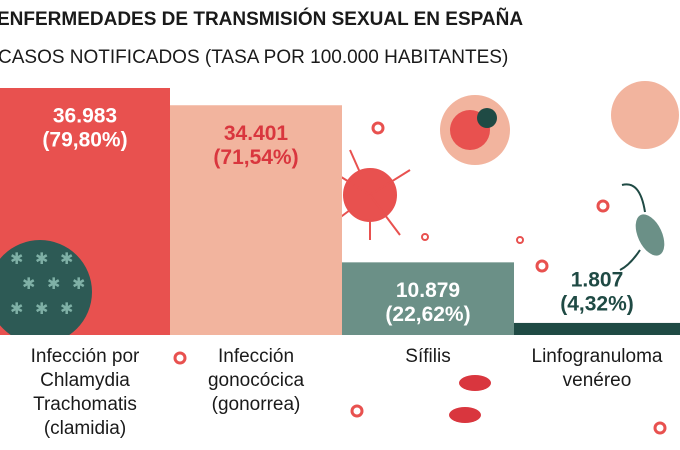  What do you see at coordinates (256, 133) in the screenshot?
I see `value-label: 34.401` at bounding box center [256, 133].